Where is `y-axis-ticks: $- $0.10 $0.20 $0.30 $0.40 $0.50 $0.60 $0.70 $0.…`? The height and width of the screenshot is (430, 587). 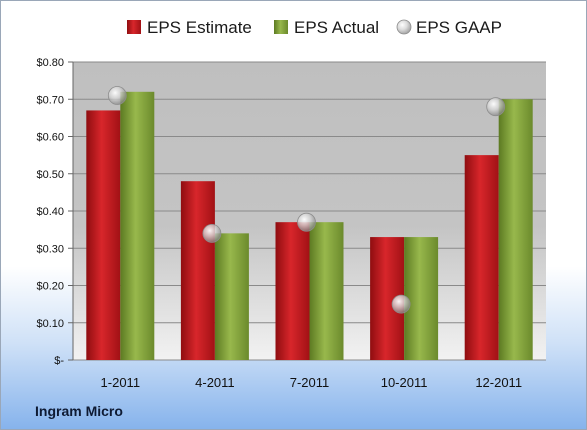
y-axis-ticks: $- $0.10 $0.20 $0.30 $0.40 $0.50 $0.60 $0.70 $0.… is located at coordinates (55, 212).